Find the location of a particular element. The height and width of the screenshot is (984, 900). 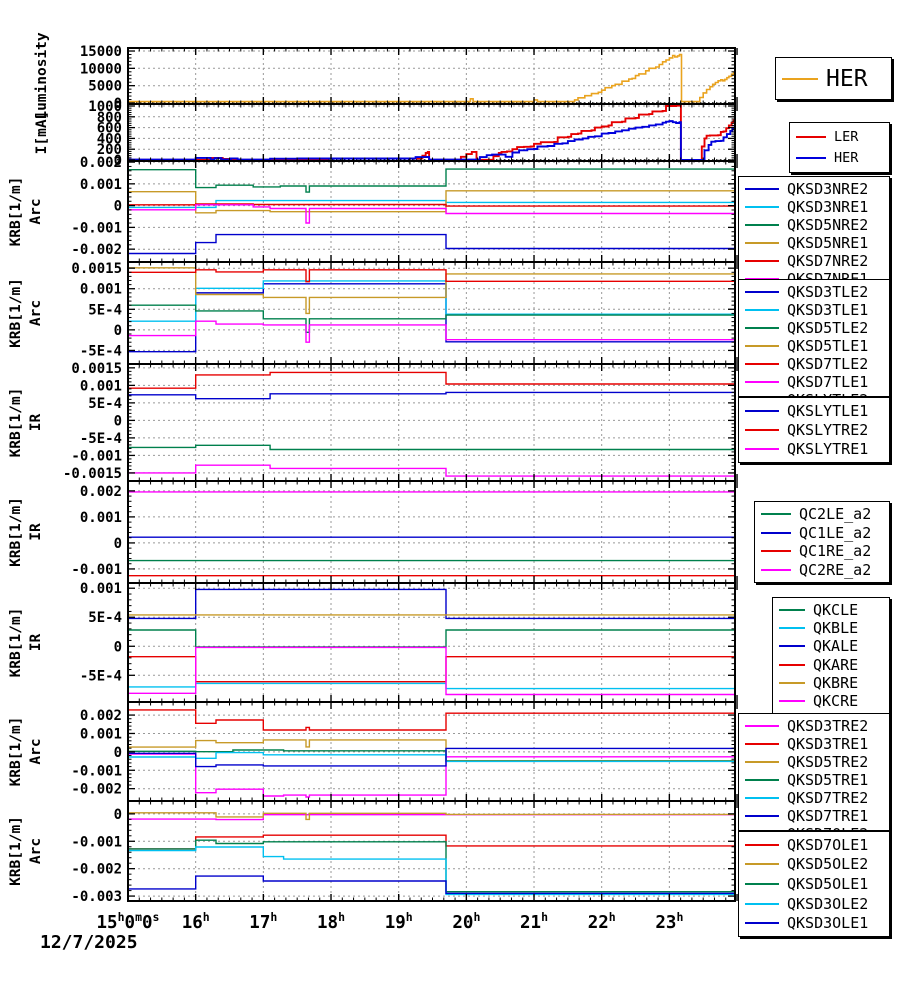

x-tick-label: 15h0m0s is located at coordinates (128, 921).